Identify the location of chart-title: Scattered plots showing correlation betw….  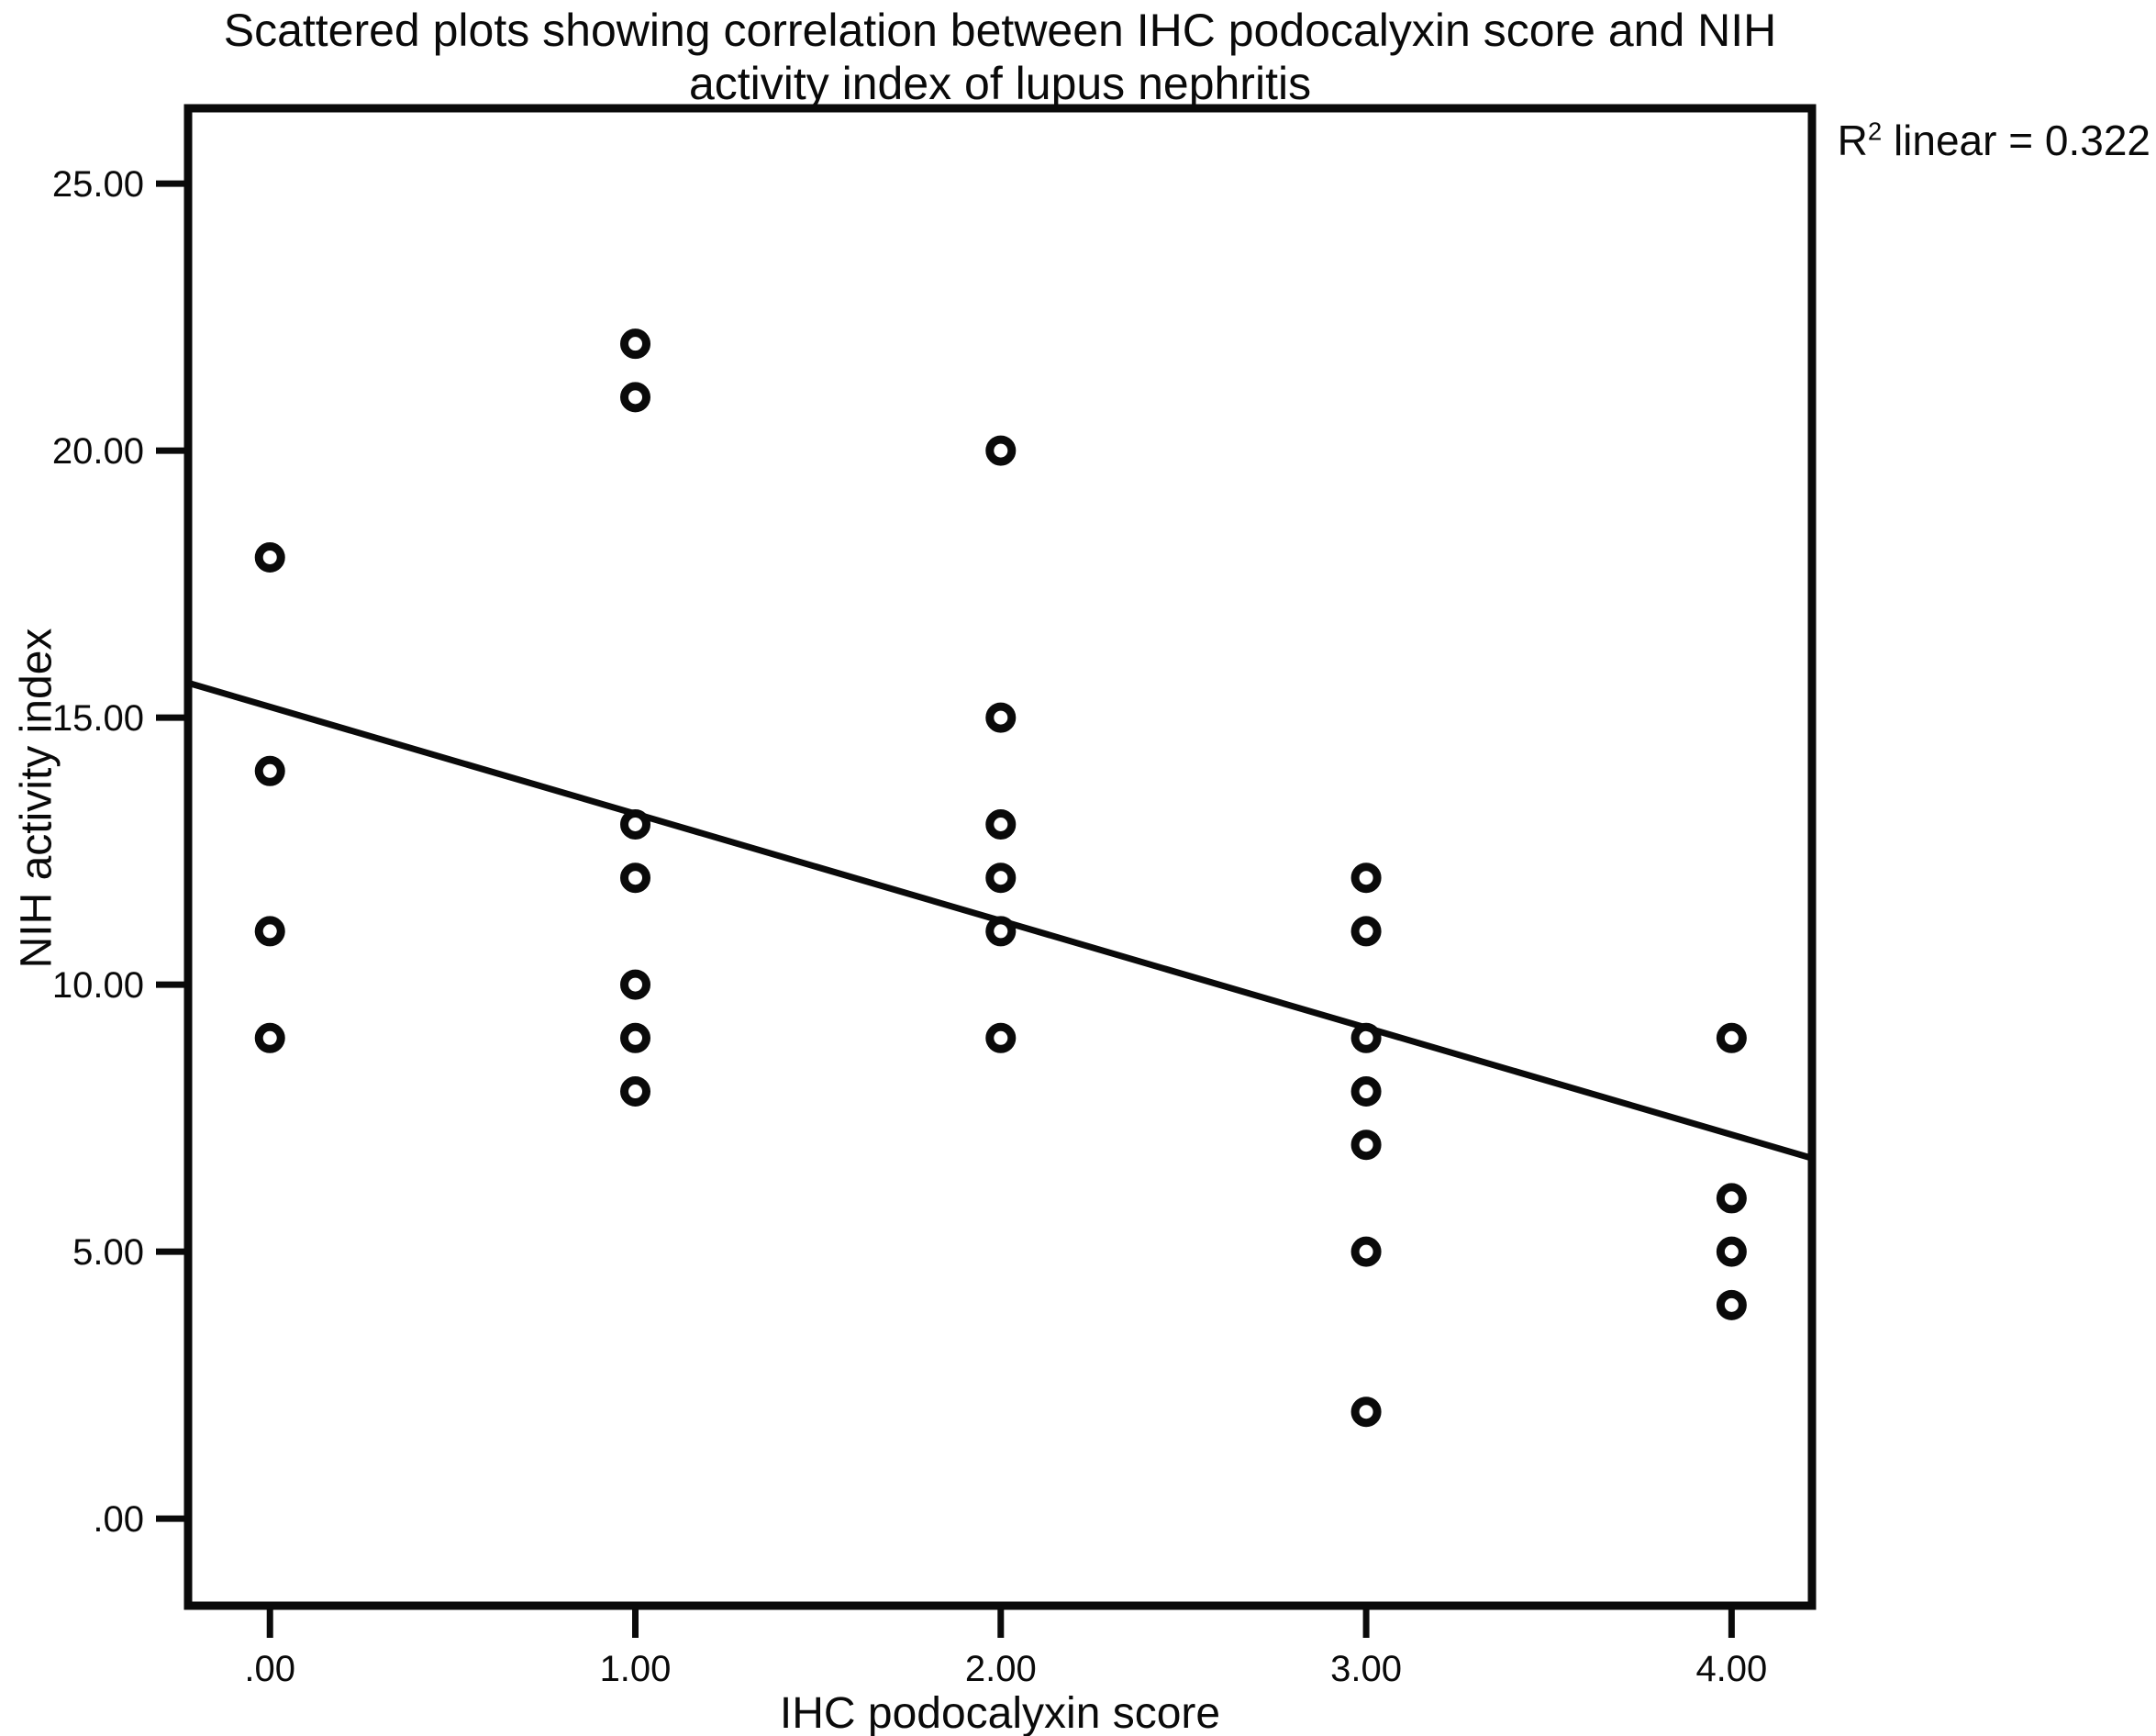
(1000, 57).